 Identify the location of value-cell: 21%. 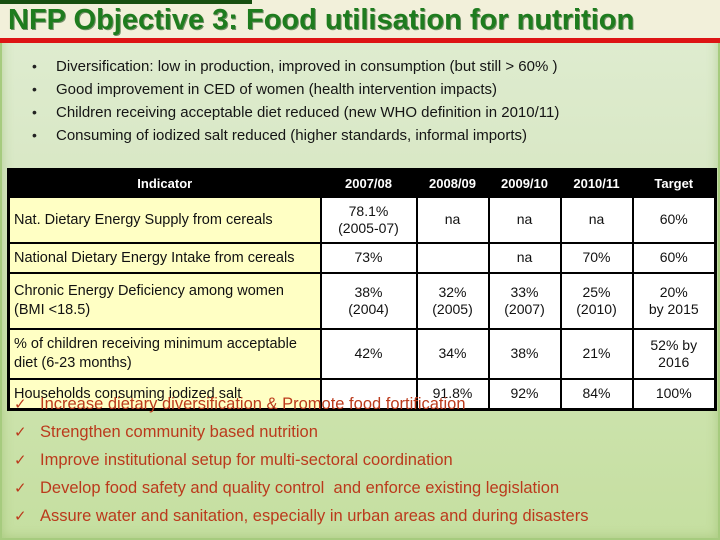
(596, 354).